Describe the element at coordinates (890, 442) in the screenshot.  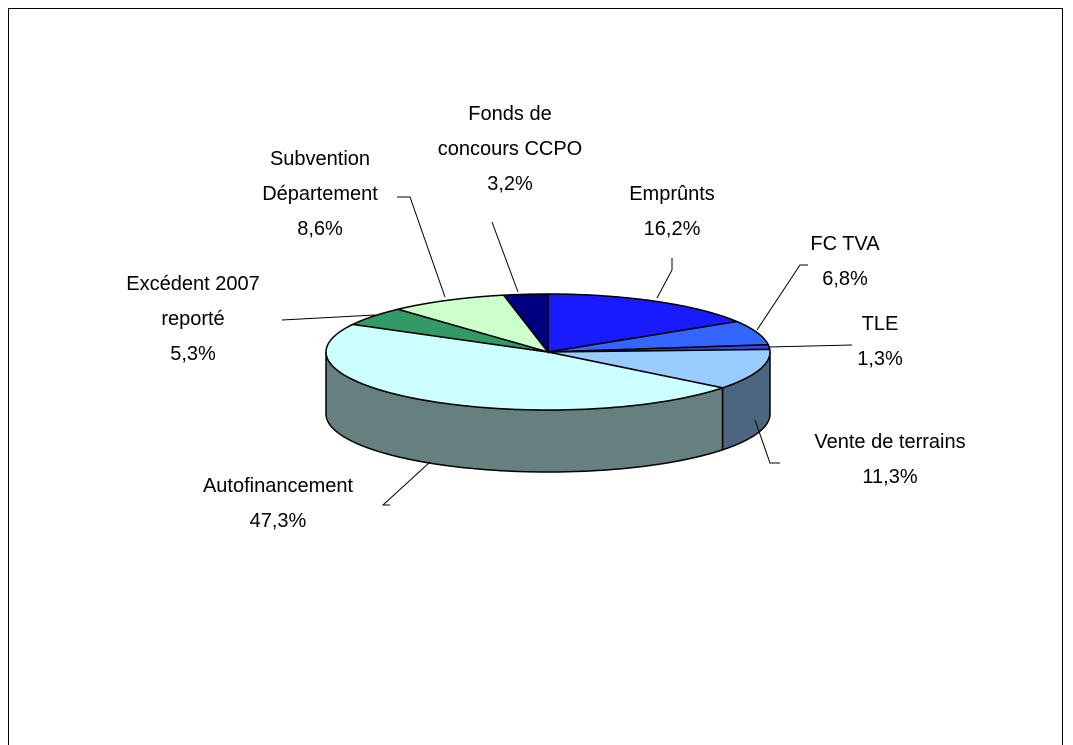
I see `category-label: Vente de terrains` at that location.